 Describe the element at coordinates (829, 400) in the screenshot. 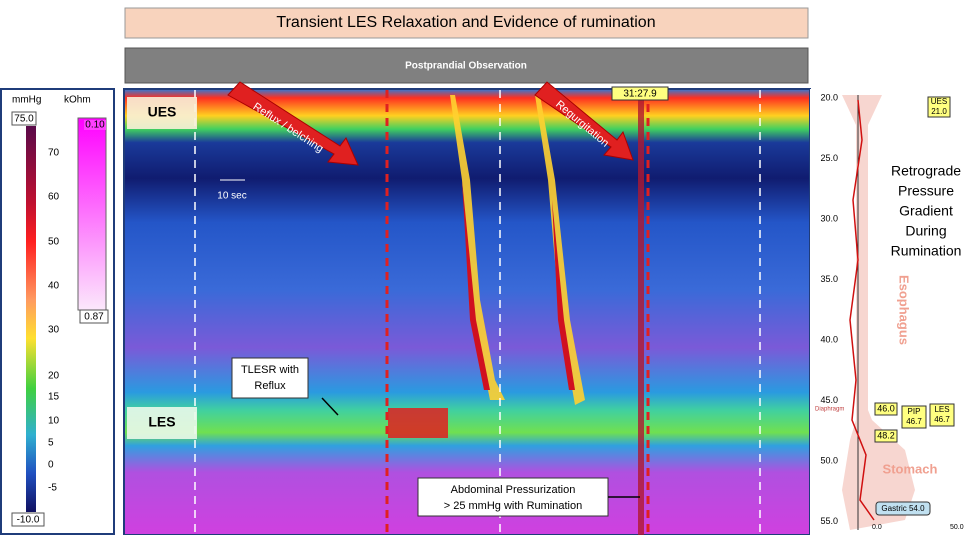

I see `depth-label: 45.0` at that location.